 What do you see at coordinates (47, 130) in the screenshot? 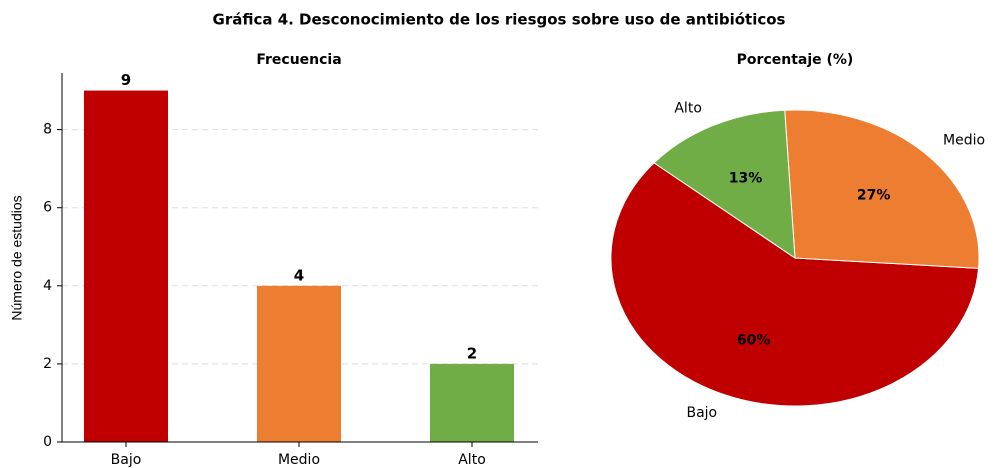
I see `y-tick-label: 8` at bounding box center [47, 130].